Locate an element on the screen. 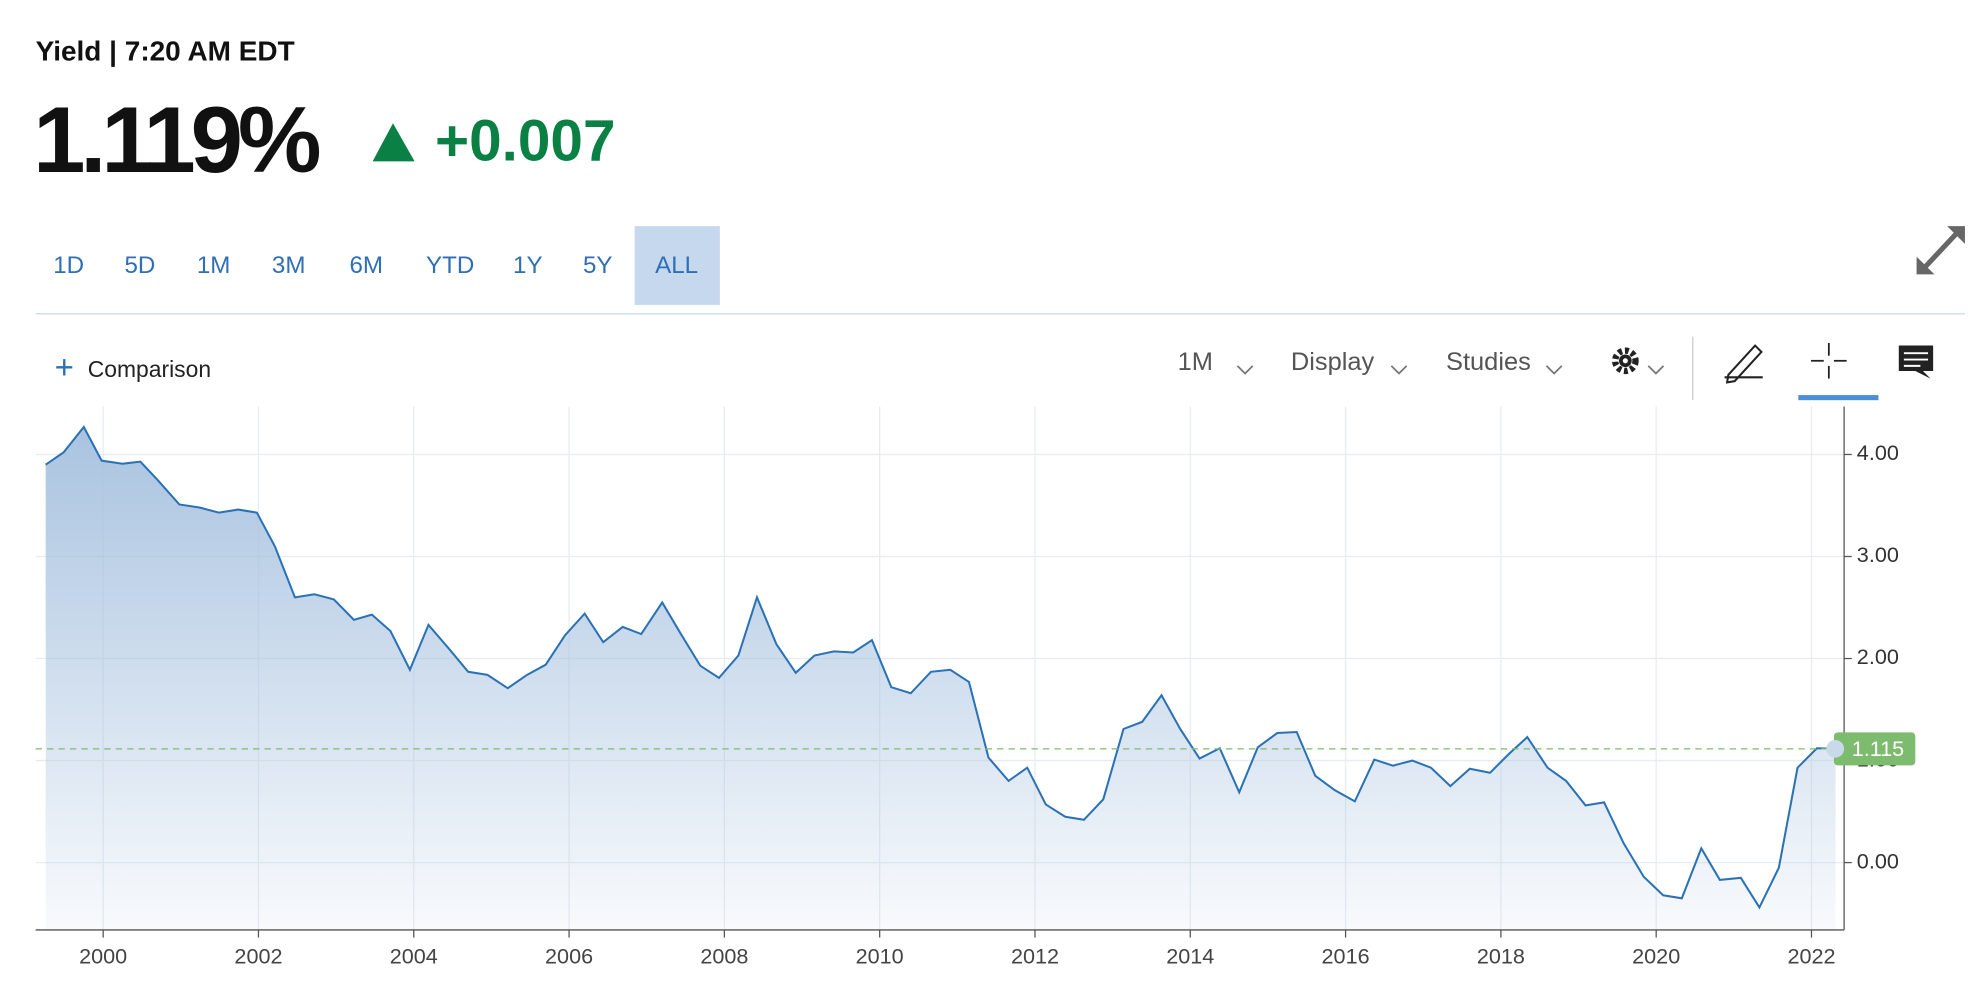 This screenshot has width=1984, height=996. range-button: 1M is located at coordinates (214, 265).